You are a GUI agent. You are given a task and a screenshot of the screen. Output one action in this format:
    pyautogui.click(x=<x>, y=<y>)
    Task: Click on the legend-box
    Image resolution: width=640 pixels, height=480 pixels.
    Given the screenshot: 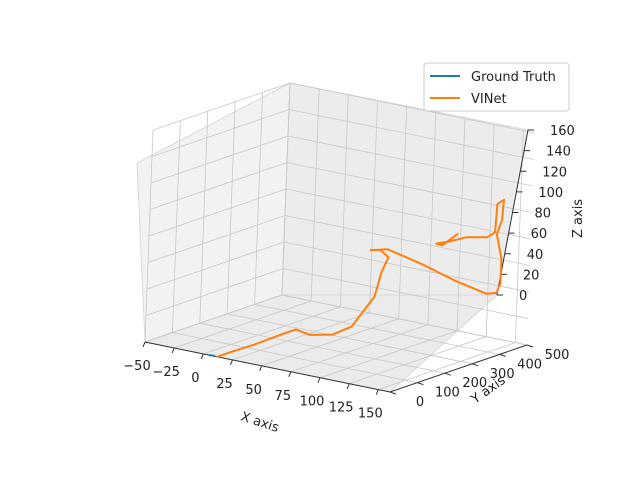 What is the action you would take?
    pyautogui.click(x=496, y=87)
    